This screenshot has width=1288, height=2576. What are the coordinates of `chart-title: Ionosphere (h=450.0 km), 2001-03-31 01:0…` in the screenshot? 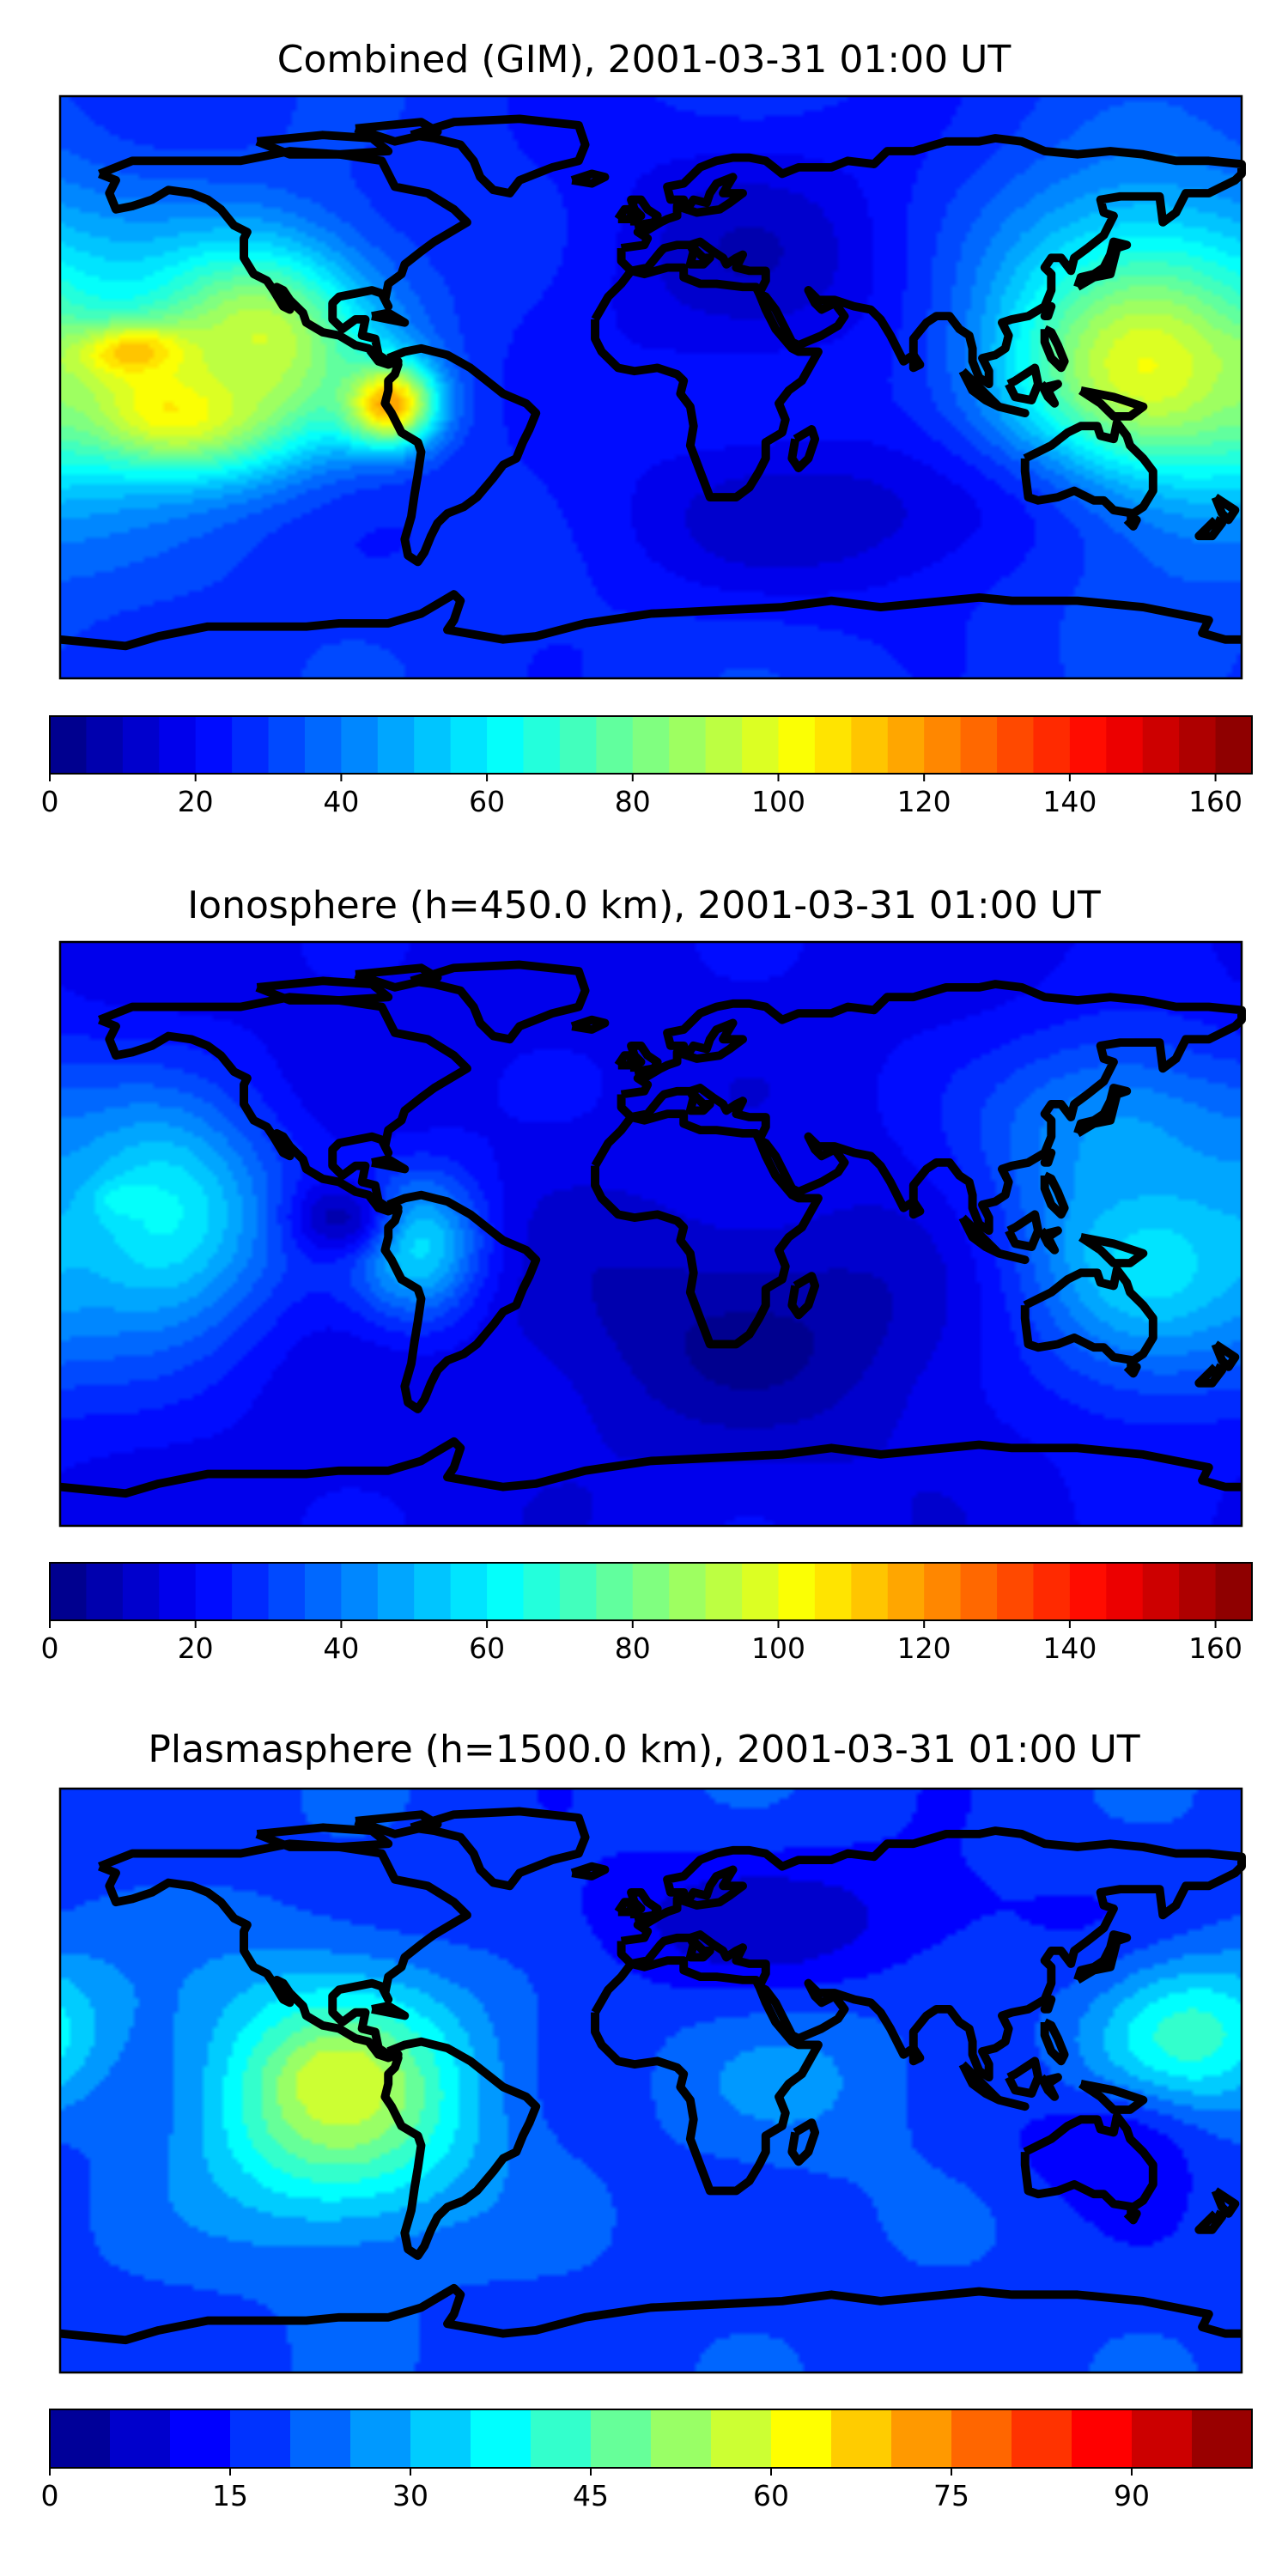 It's located at (644, 906).